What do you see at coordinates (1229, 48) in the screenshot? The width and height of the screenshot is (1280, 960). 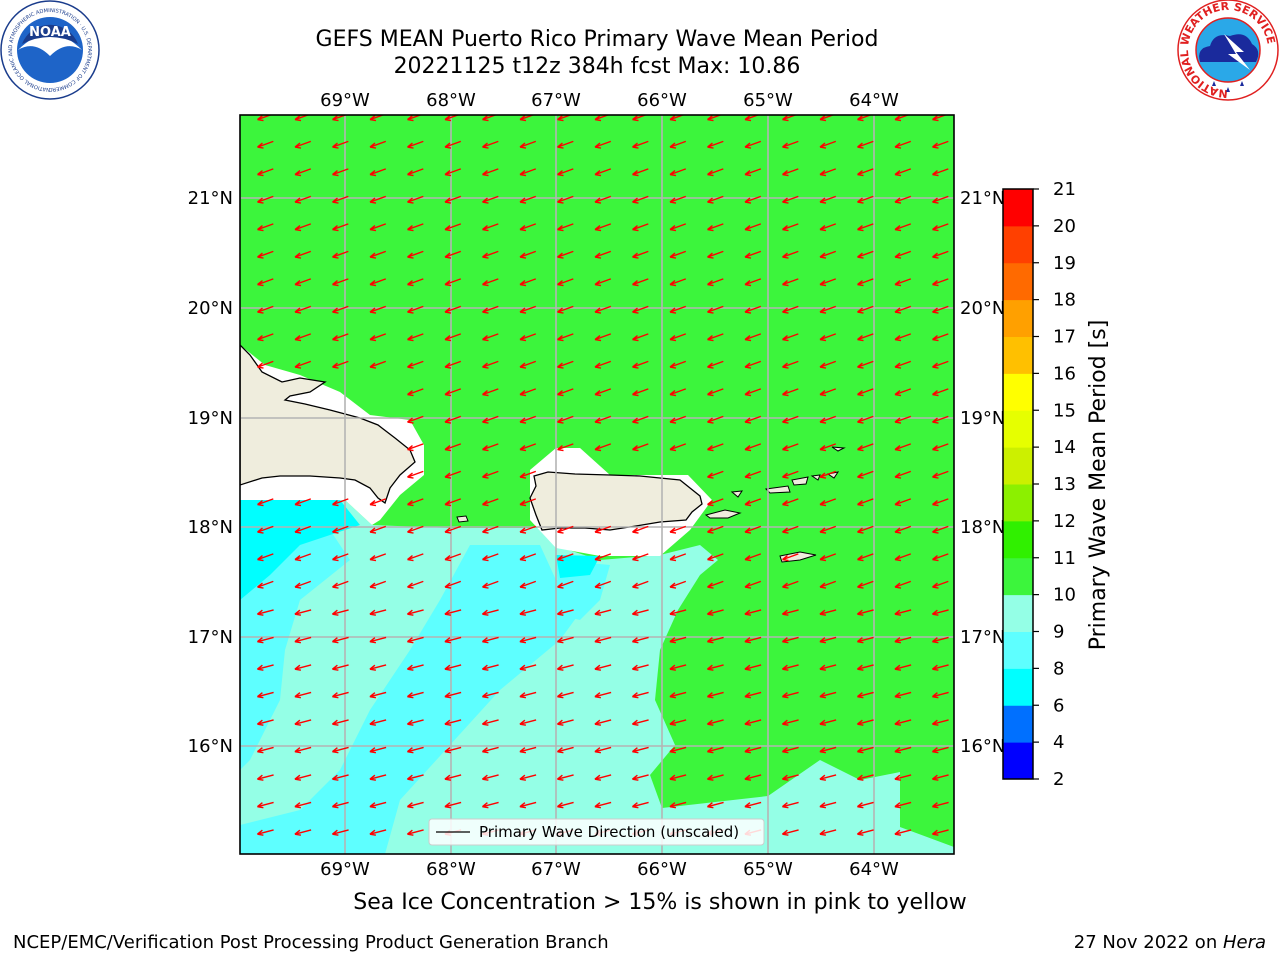 I see `nws-cloud-icon` at bounding box center [1229, 48].